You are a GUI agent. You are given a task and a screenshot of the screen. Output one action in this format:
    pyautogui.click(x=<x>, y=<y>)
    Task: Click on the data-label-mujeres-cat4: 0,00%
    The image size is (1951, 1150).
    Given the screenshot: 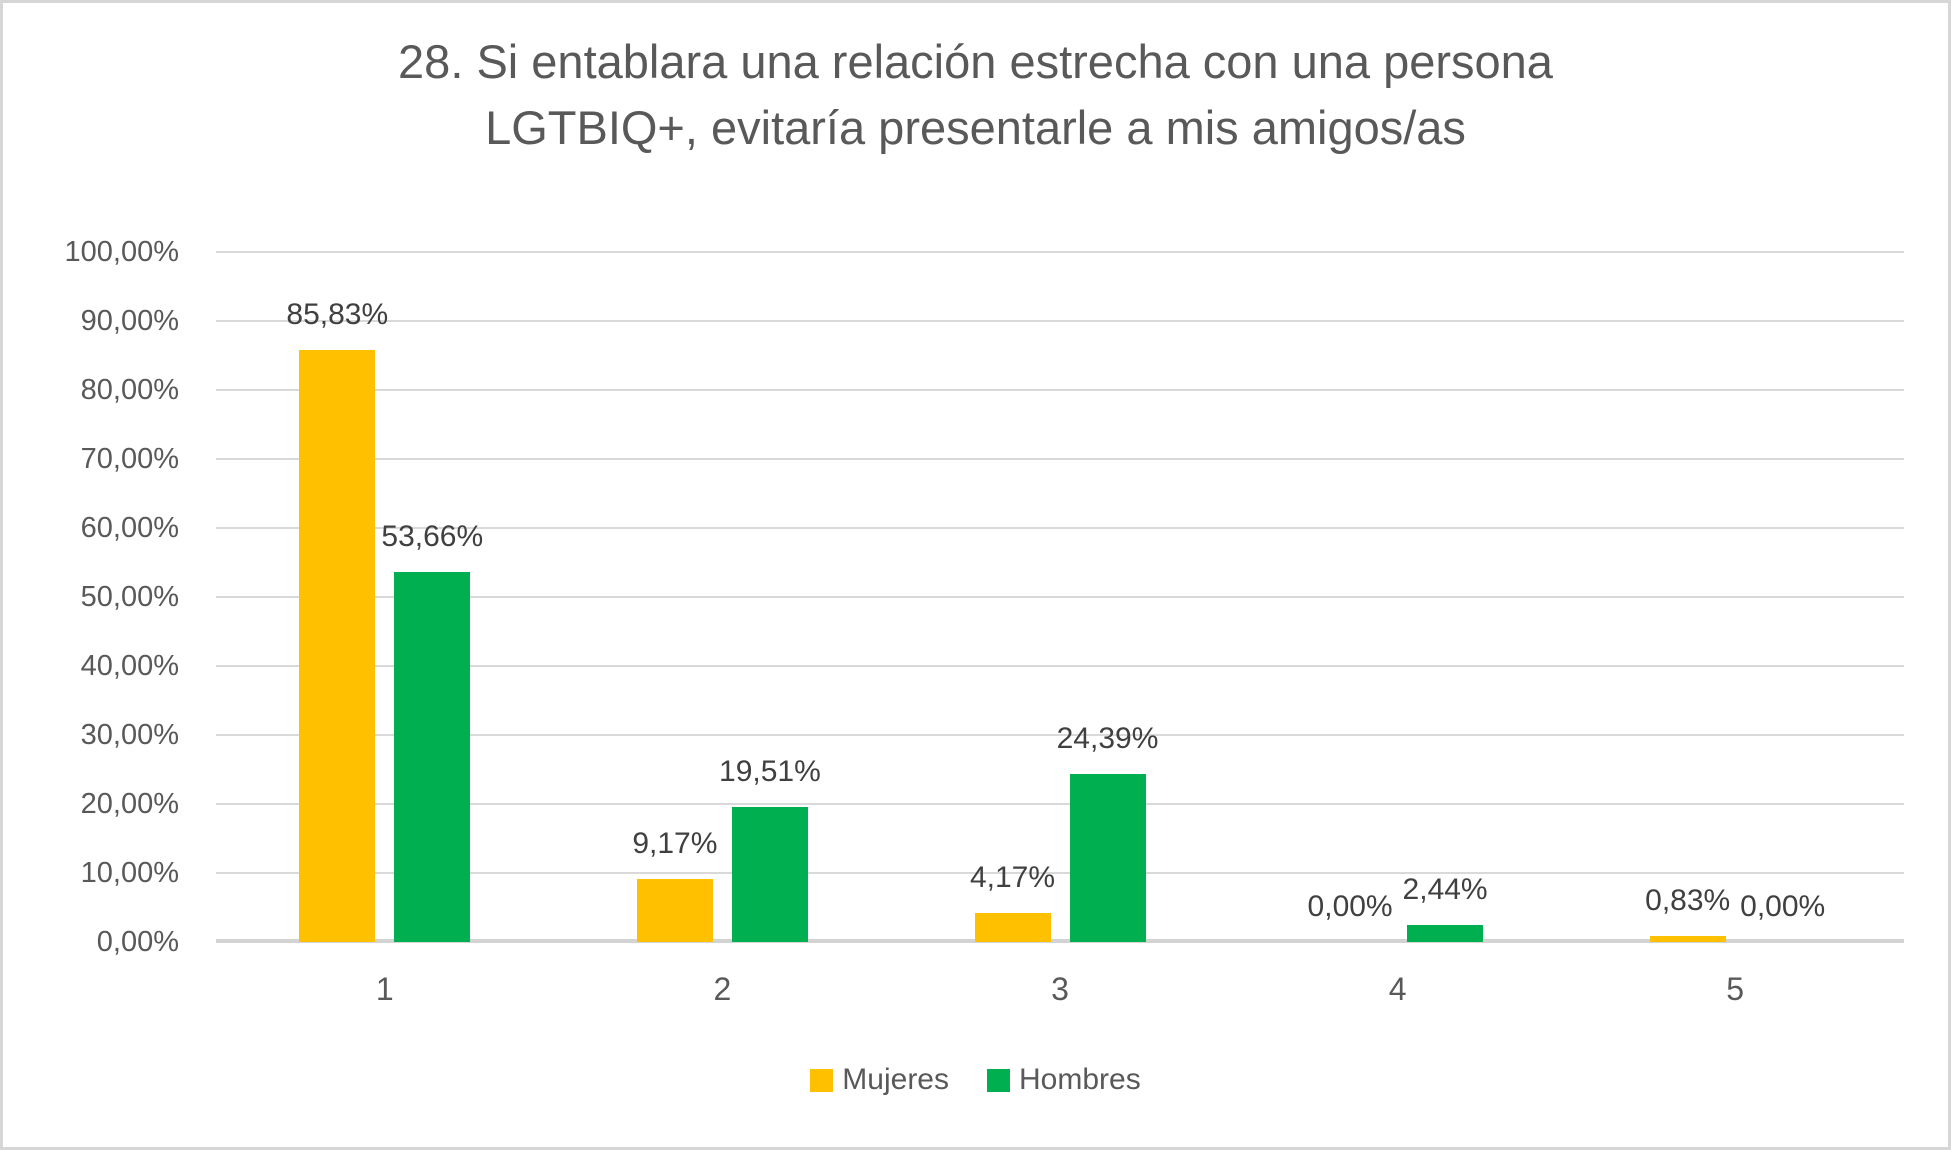 What is the action you would take?
    pyautogui.click(x=1350, y=906)
    